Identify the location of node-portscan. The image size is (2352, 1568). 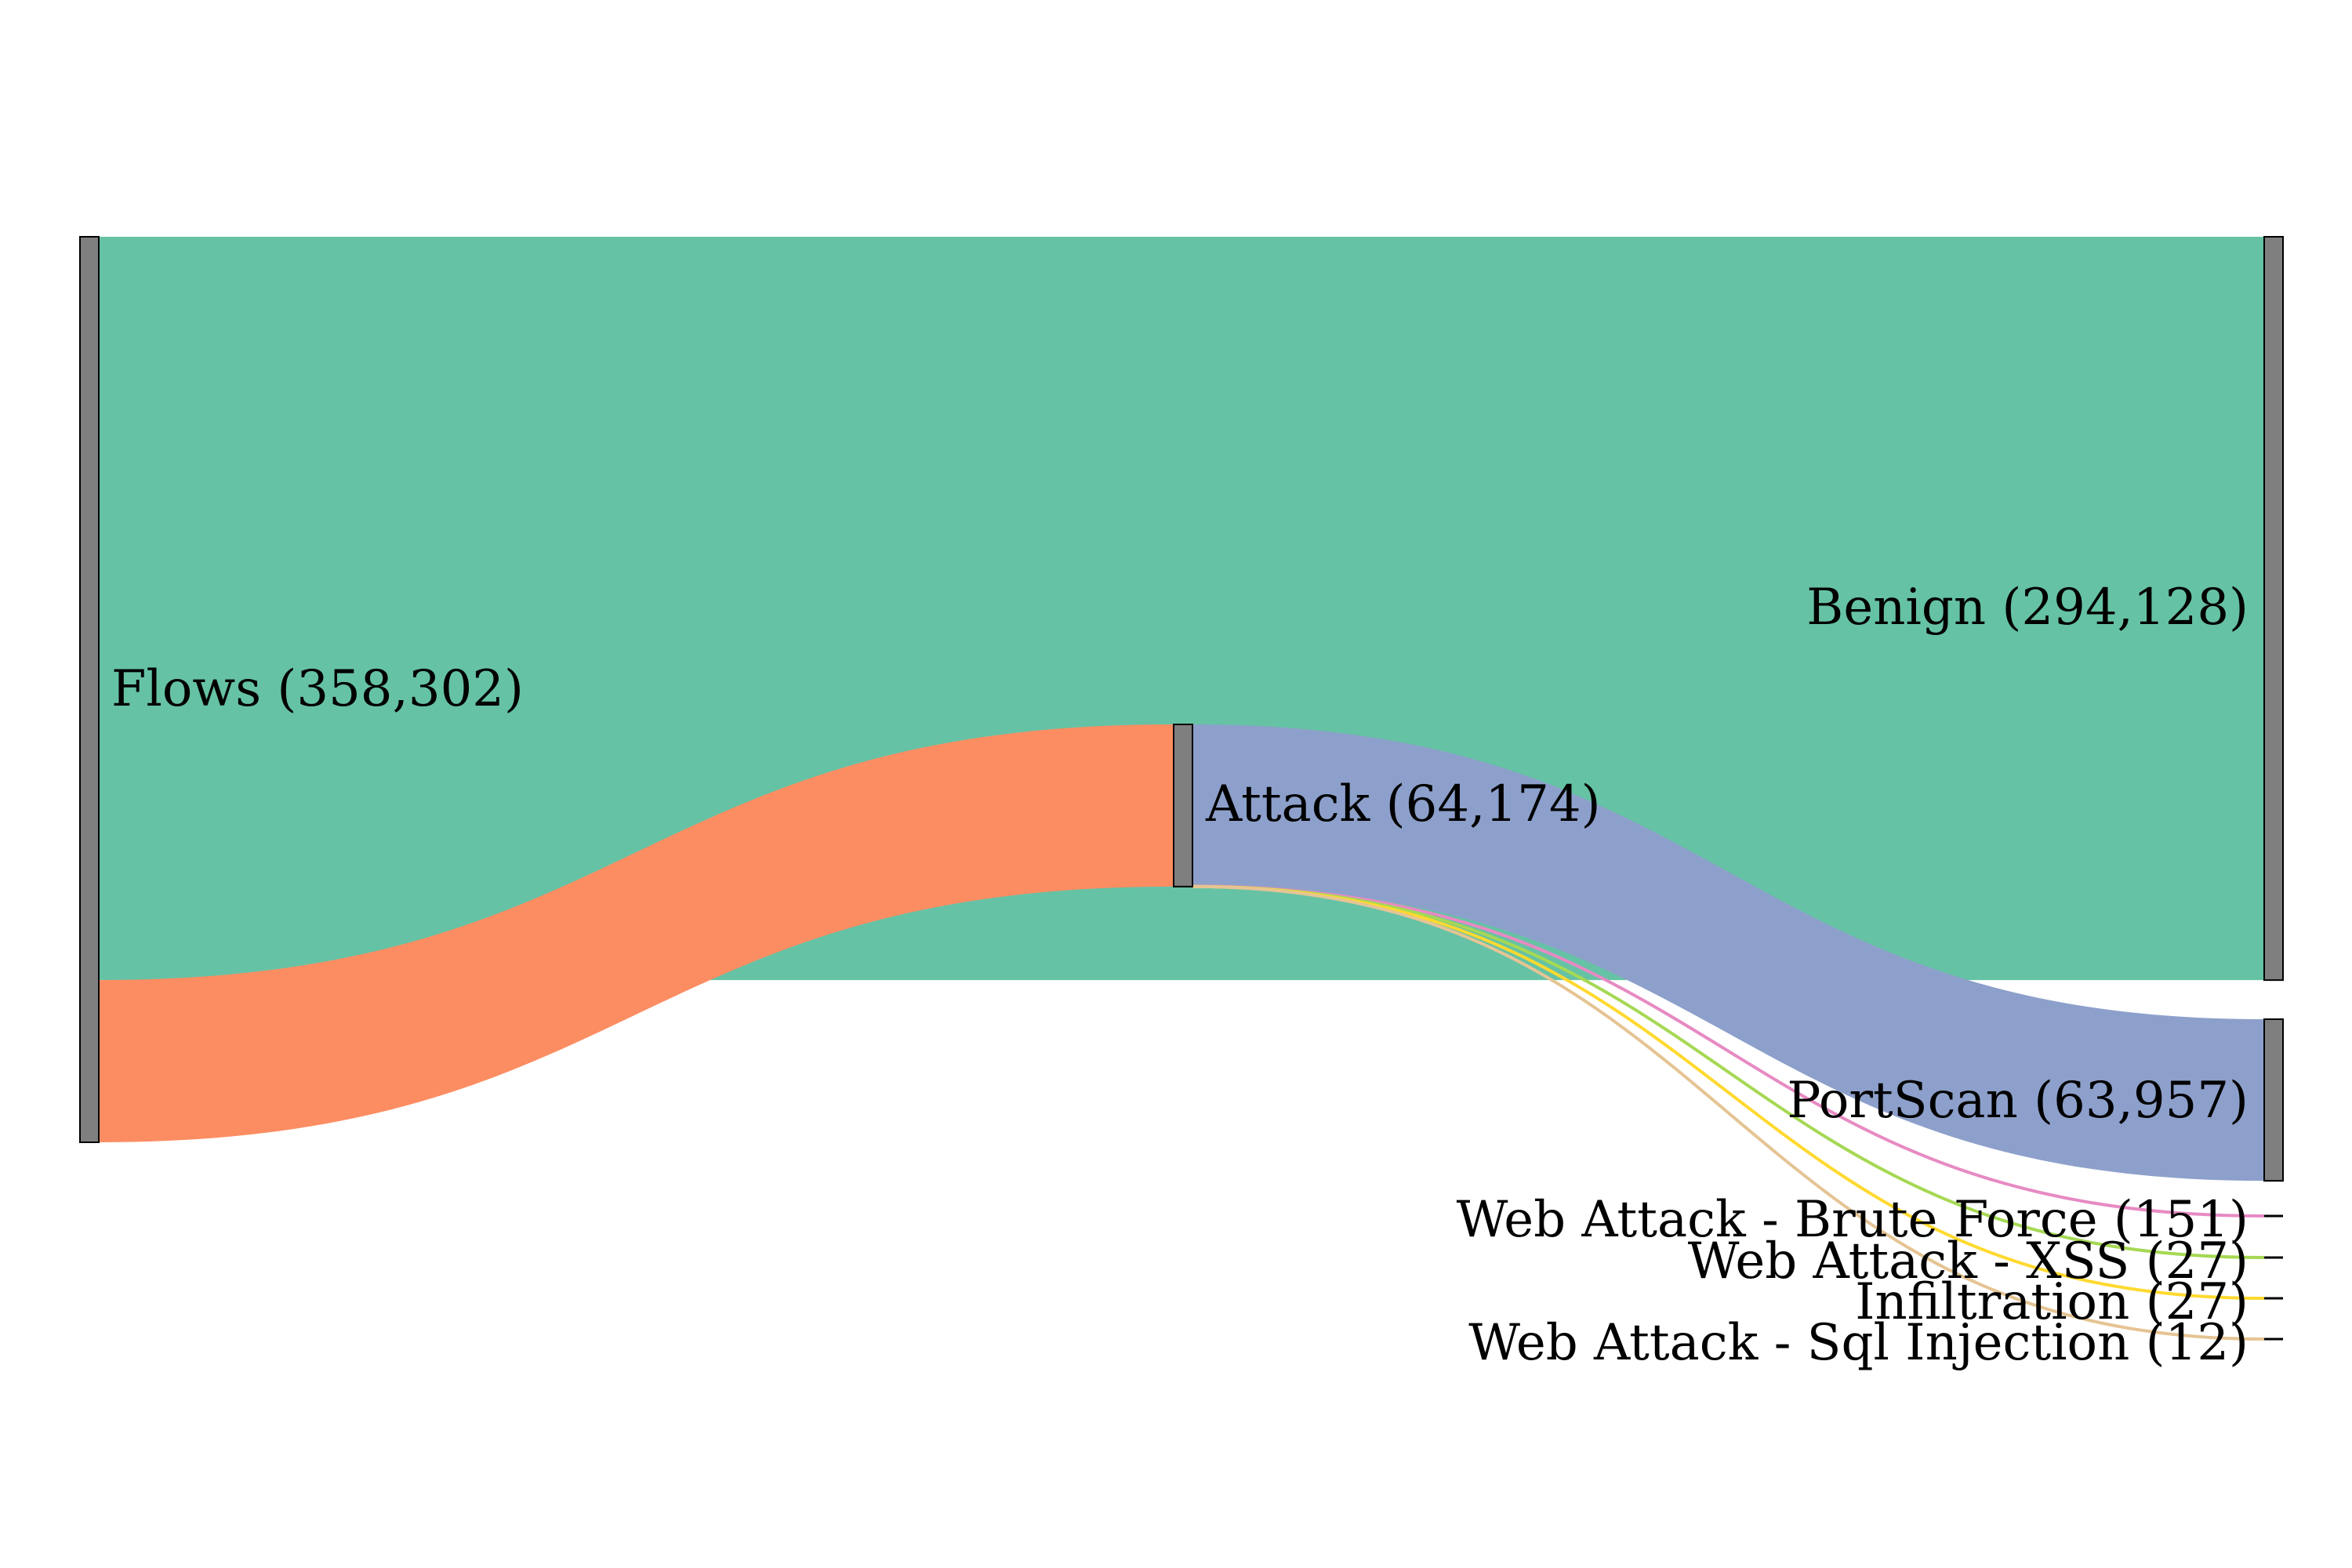
(2273, 1100).